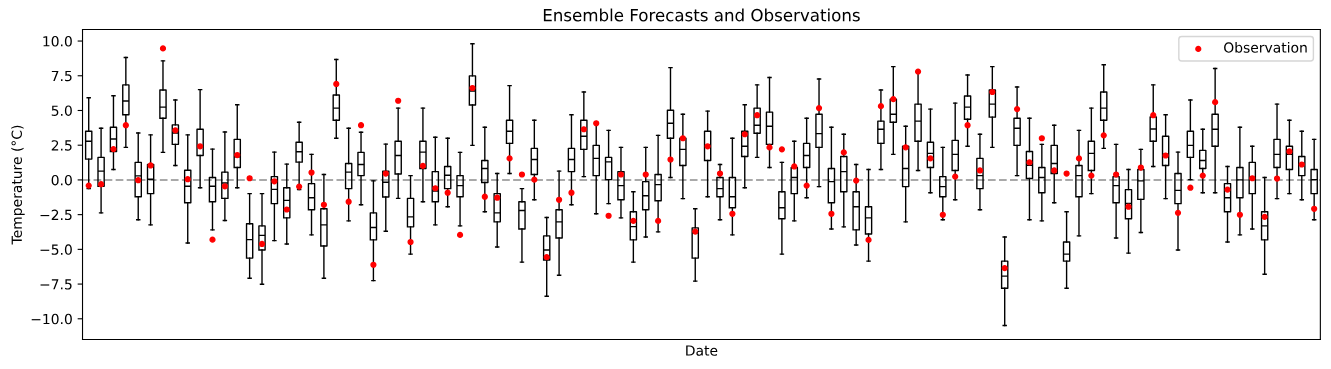 The width and height of the screenshot is (1331, 369). I want to click on y-tick-label: 10.0, so click(57, 41).